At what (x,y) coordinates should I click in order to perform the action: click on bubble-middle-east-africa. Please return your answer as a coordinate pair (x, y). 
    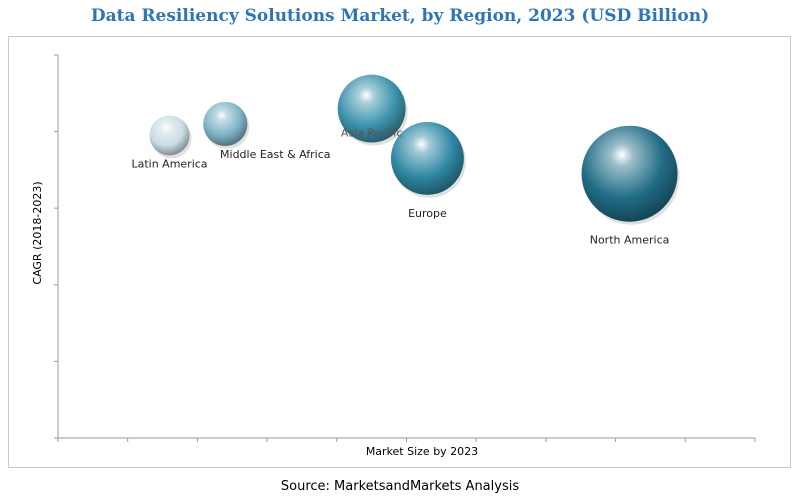
    Looking at the image, I should click on (225, 124).